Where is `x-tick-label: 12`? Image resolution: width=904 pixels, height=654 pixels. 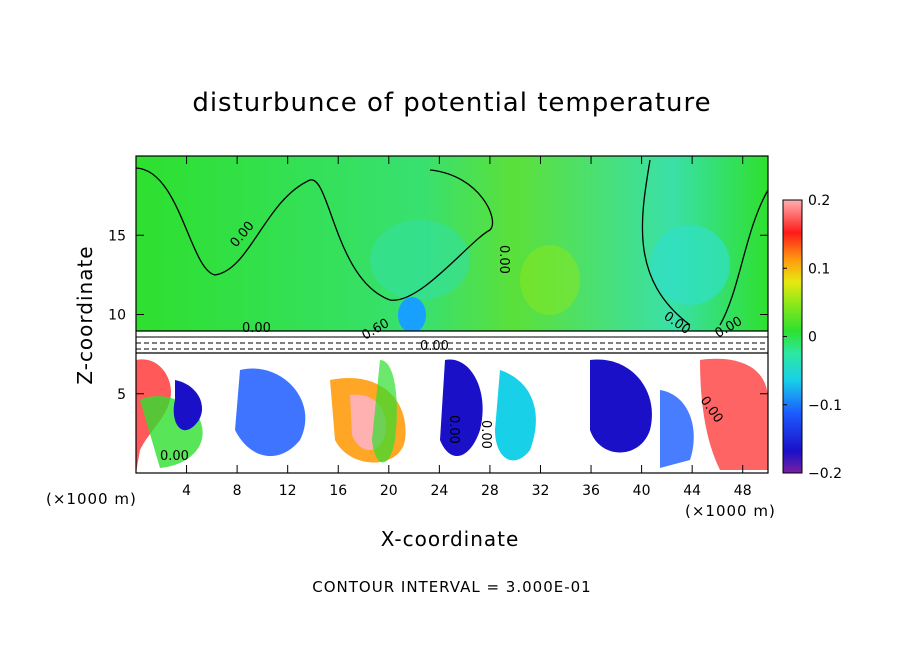
x-tick-label: 12 is located at coordinates (288, 491).